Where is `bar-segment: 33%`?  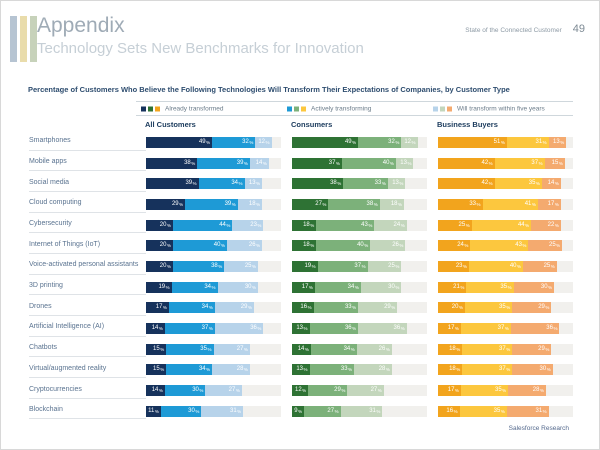 bar-segment: 33% is located at coordinates (332, 370).